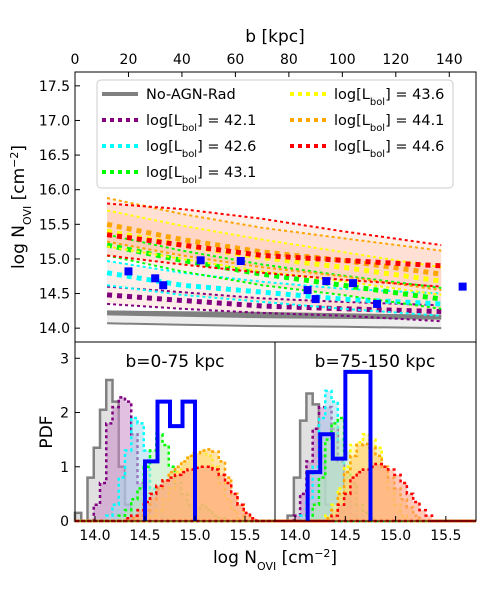 This screenshot has width=500, height=600. Describe the element at coordinates (370, 530) in the screenshot. I see `br-x-ticks: 14.0 14.5 15.0 15.5` at that location.